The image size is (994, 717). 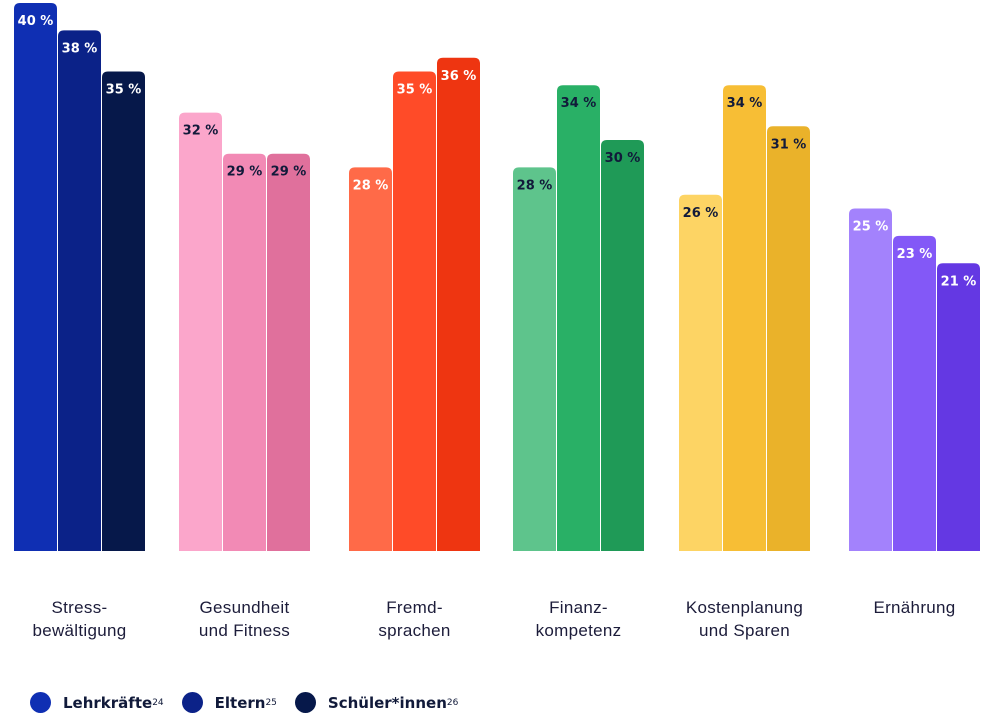 What do you see at coordinates (789, 144) in the screenshot?
I see `value-label: 31 %` at bounding box center [789, 144].